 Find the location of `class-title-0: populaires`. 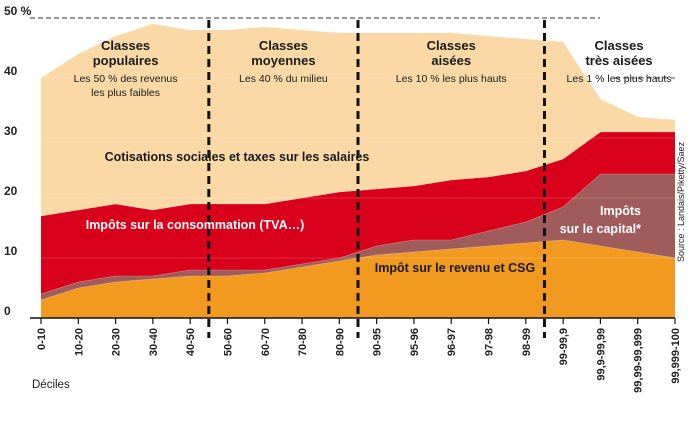

class-title-0: populaires is located at coordinates (126, 60).